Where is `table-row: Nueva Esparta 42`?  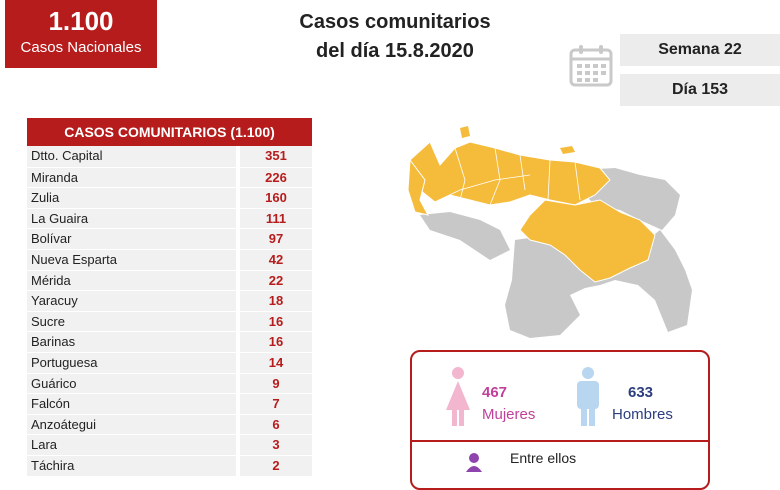
table-row: Nueva Esparta 42 is located at coordinates (169, 259).